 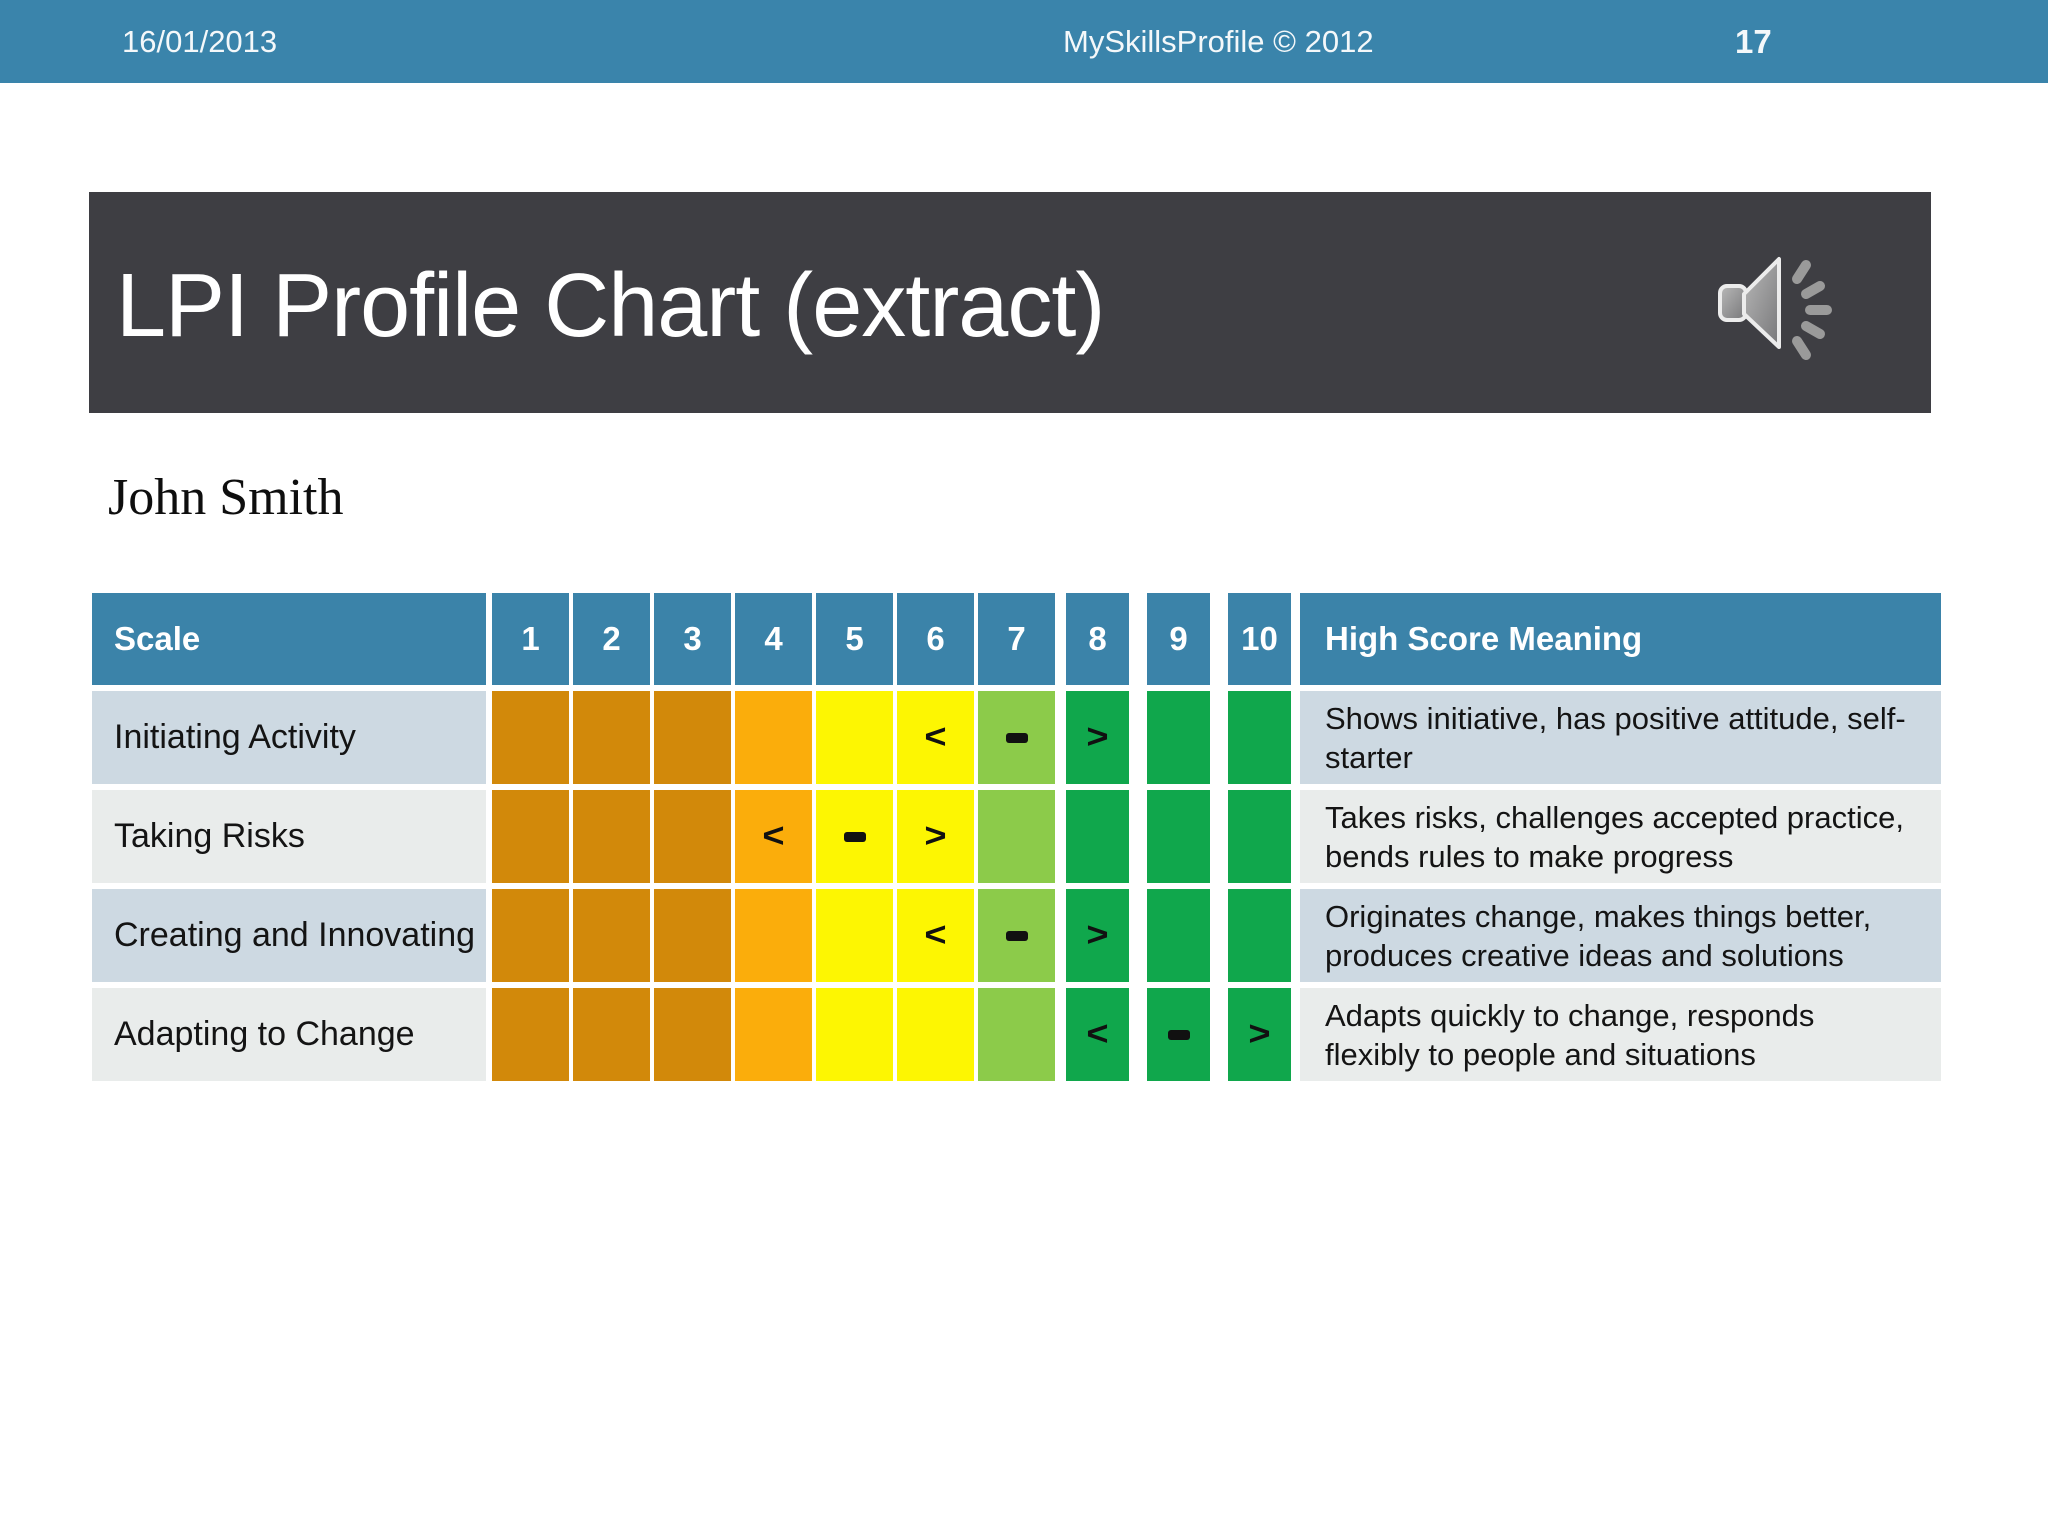 I want to click on column-header-3: 3, so click(x=692, y=639).